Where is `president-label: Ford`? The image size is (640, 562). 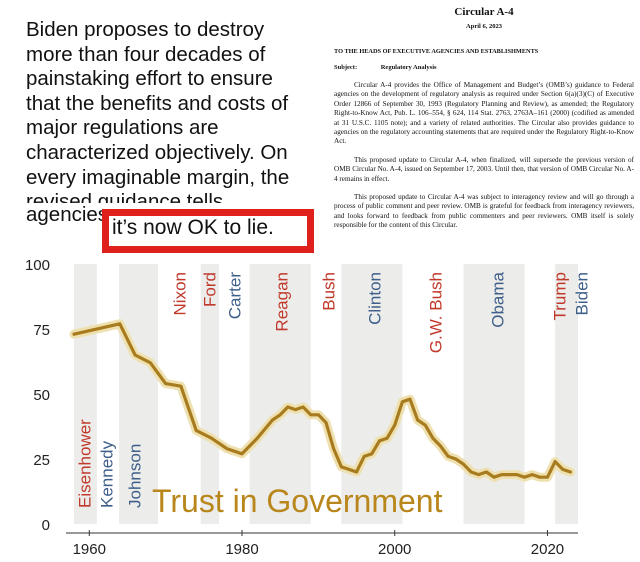
president-label: Ford is located at coordinates (209, 289).